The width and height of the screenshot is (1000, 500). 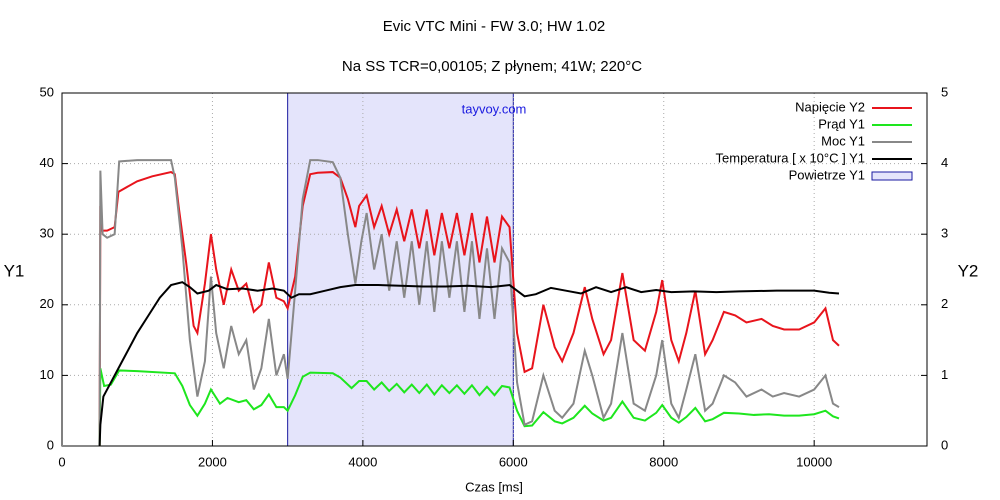 I want to click on y-tick-label: 20, so click(x=47, y=303).